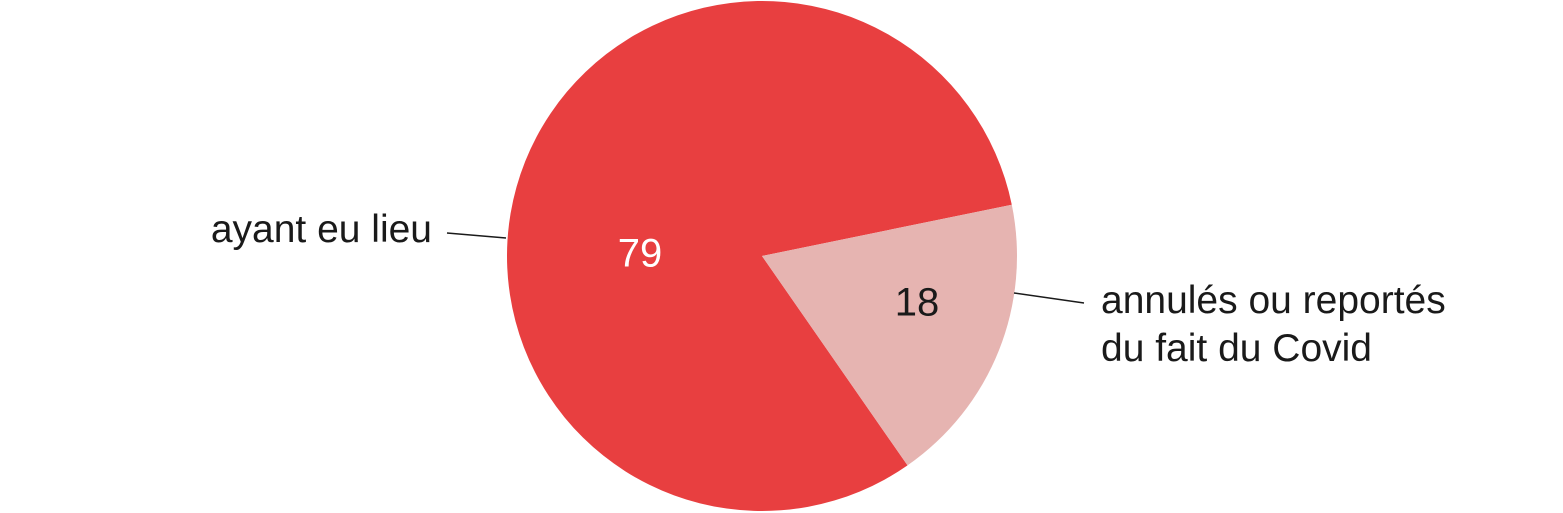  Describe the element at coordinates (1273, 324) in the screenshot. I see `slice-category-label-2: annulés ou reportés du fait du Covid` at that location.